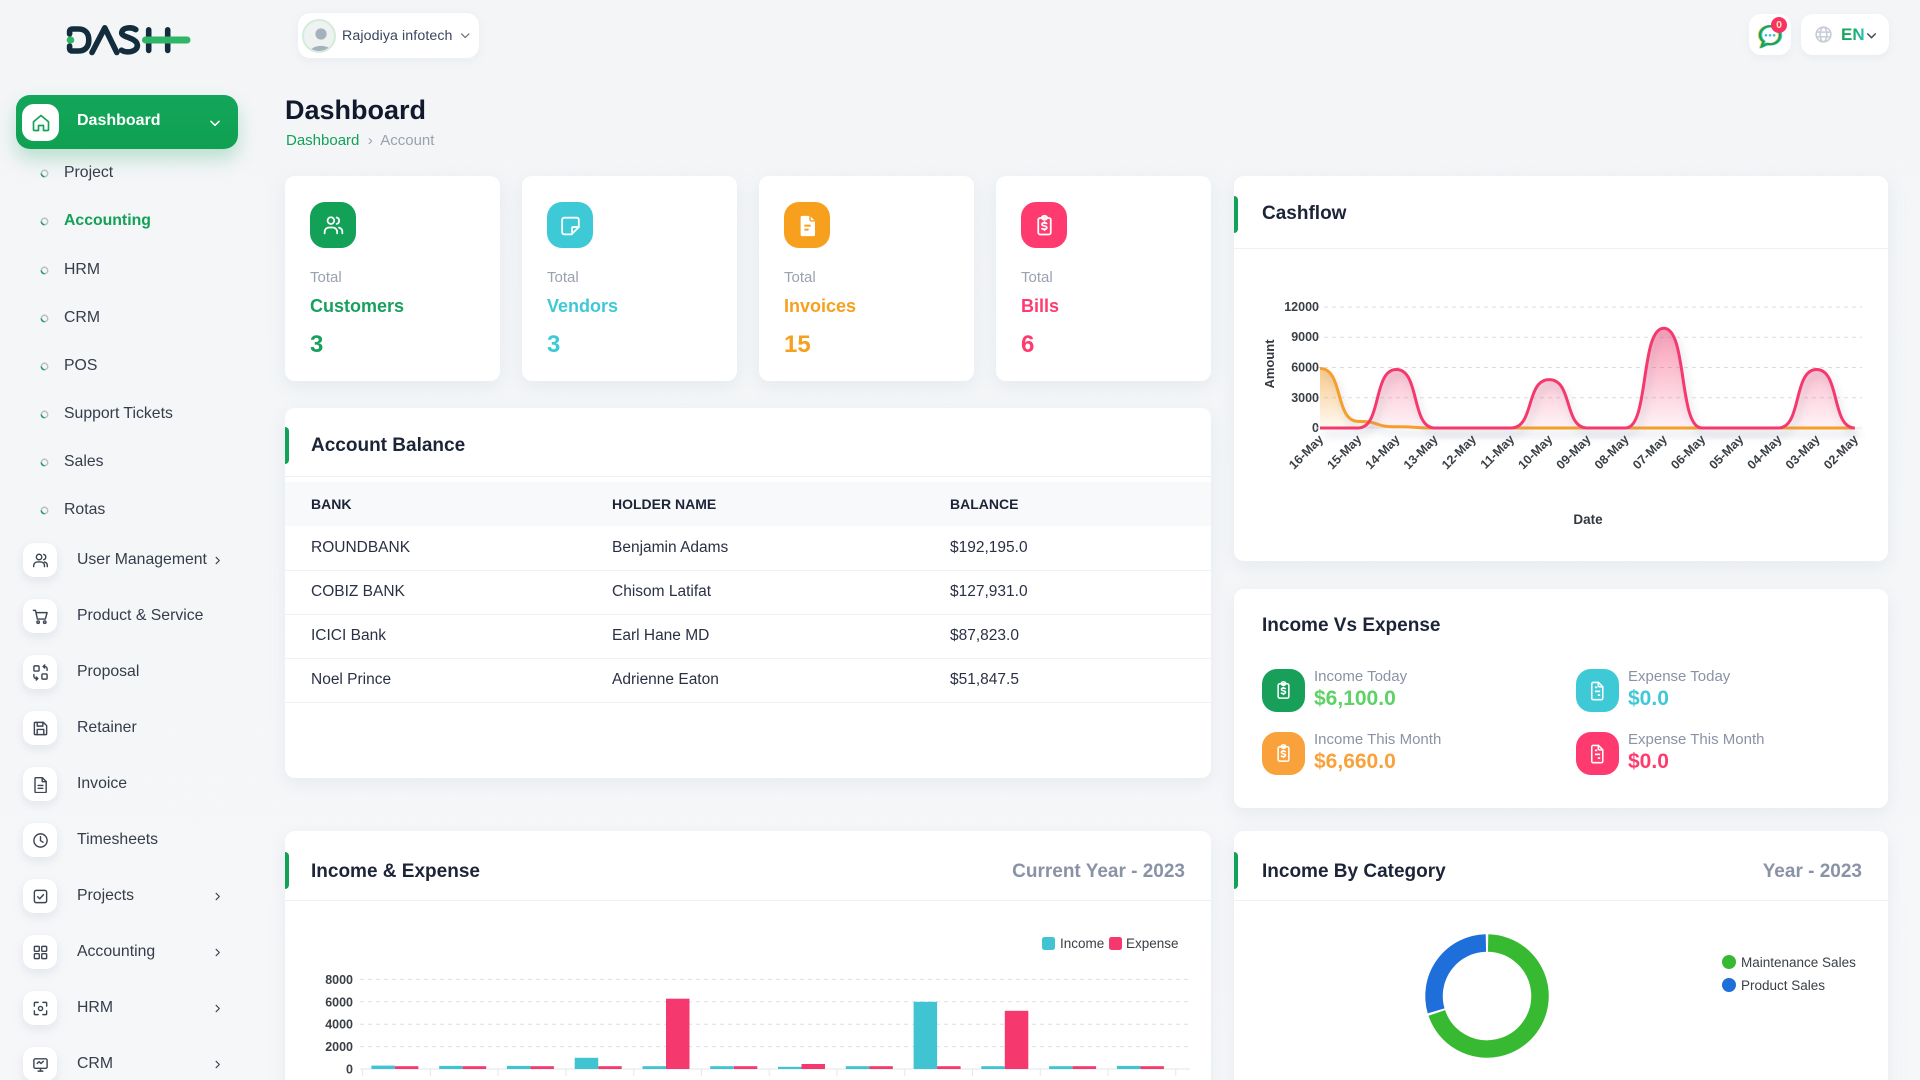 This screenshot has height=1080, width=1920. Describe the element at coordinates (1726, 452) in the screenshot. I see `svg-text: 05-May` at that location.